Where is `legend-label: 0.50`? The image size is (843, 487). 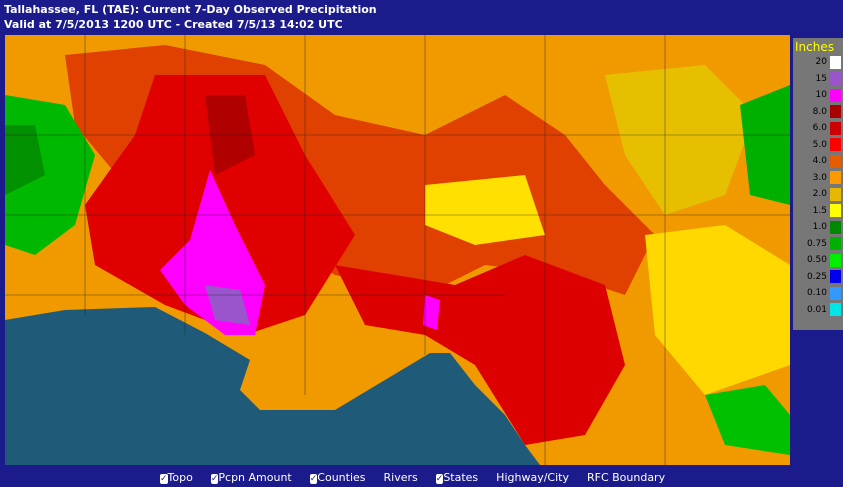 legend-label: 0.50 is located at coordinates (816, 260).